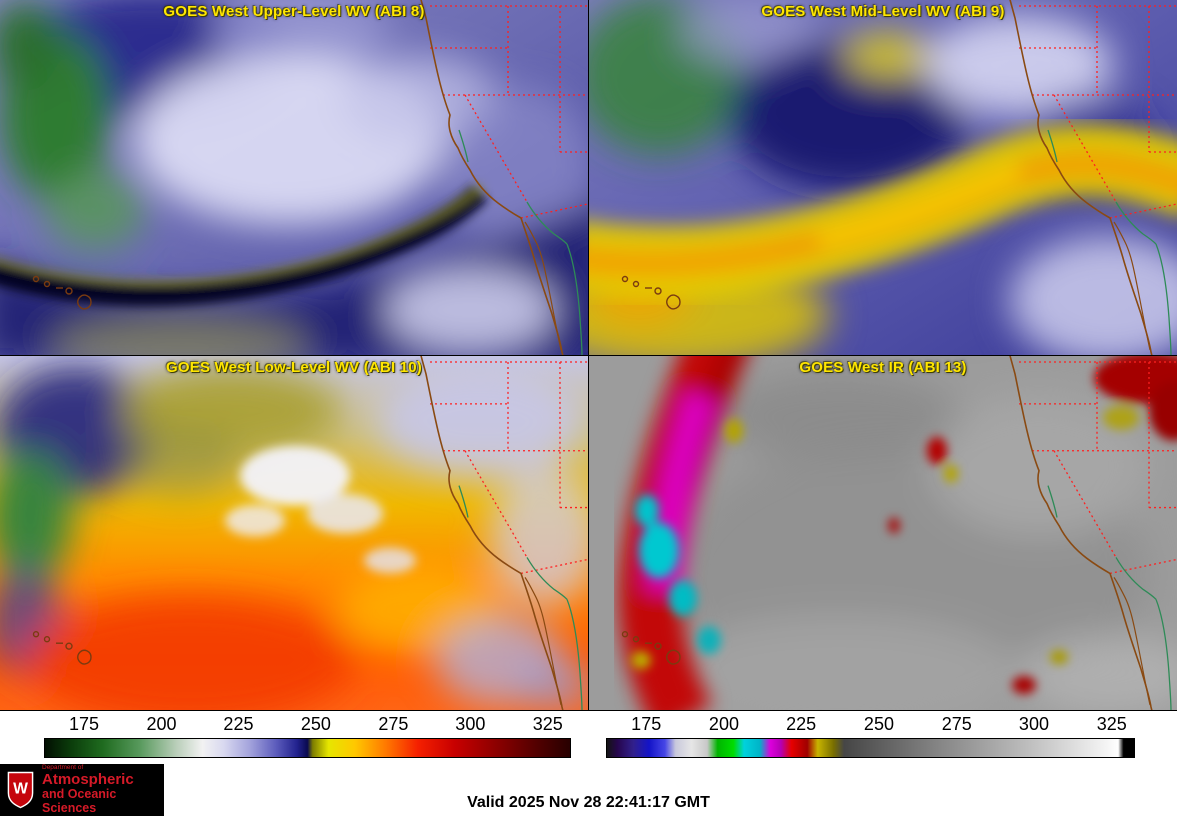 This screenshot has height=820, width=1177. I want to click on ir-colorbar-ticks: 175 200 225 250 275 300 325, so click(870, 725).